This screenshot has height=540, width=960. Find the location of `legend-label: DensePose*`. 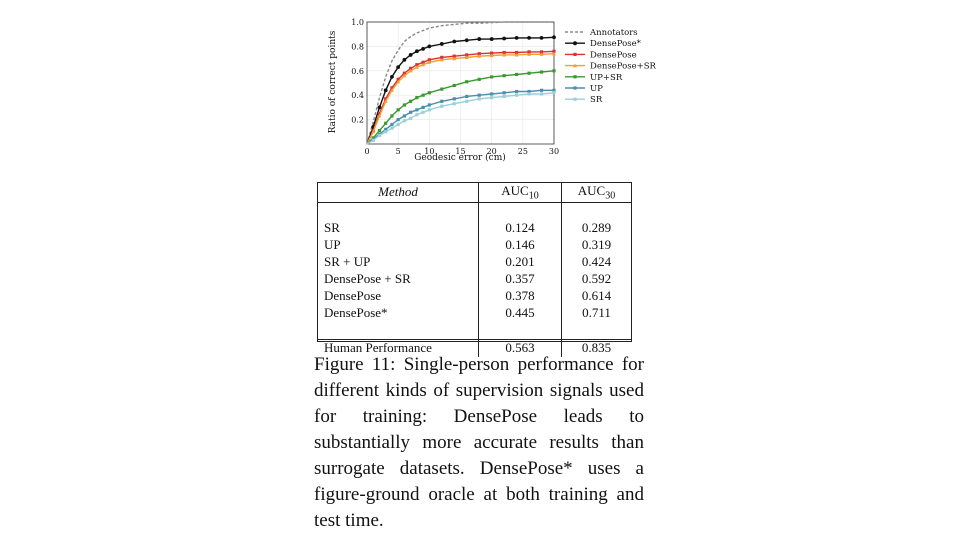

legend-label: DensePose* is located at coordinates (616, 44).